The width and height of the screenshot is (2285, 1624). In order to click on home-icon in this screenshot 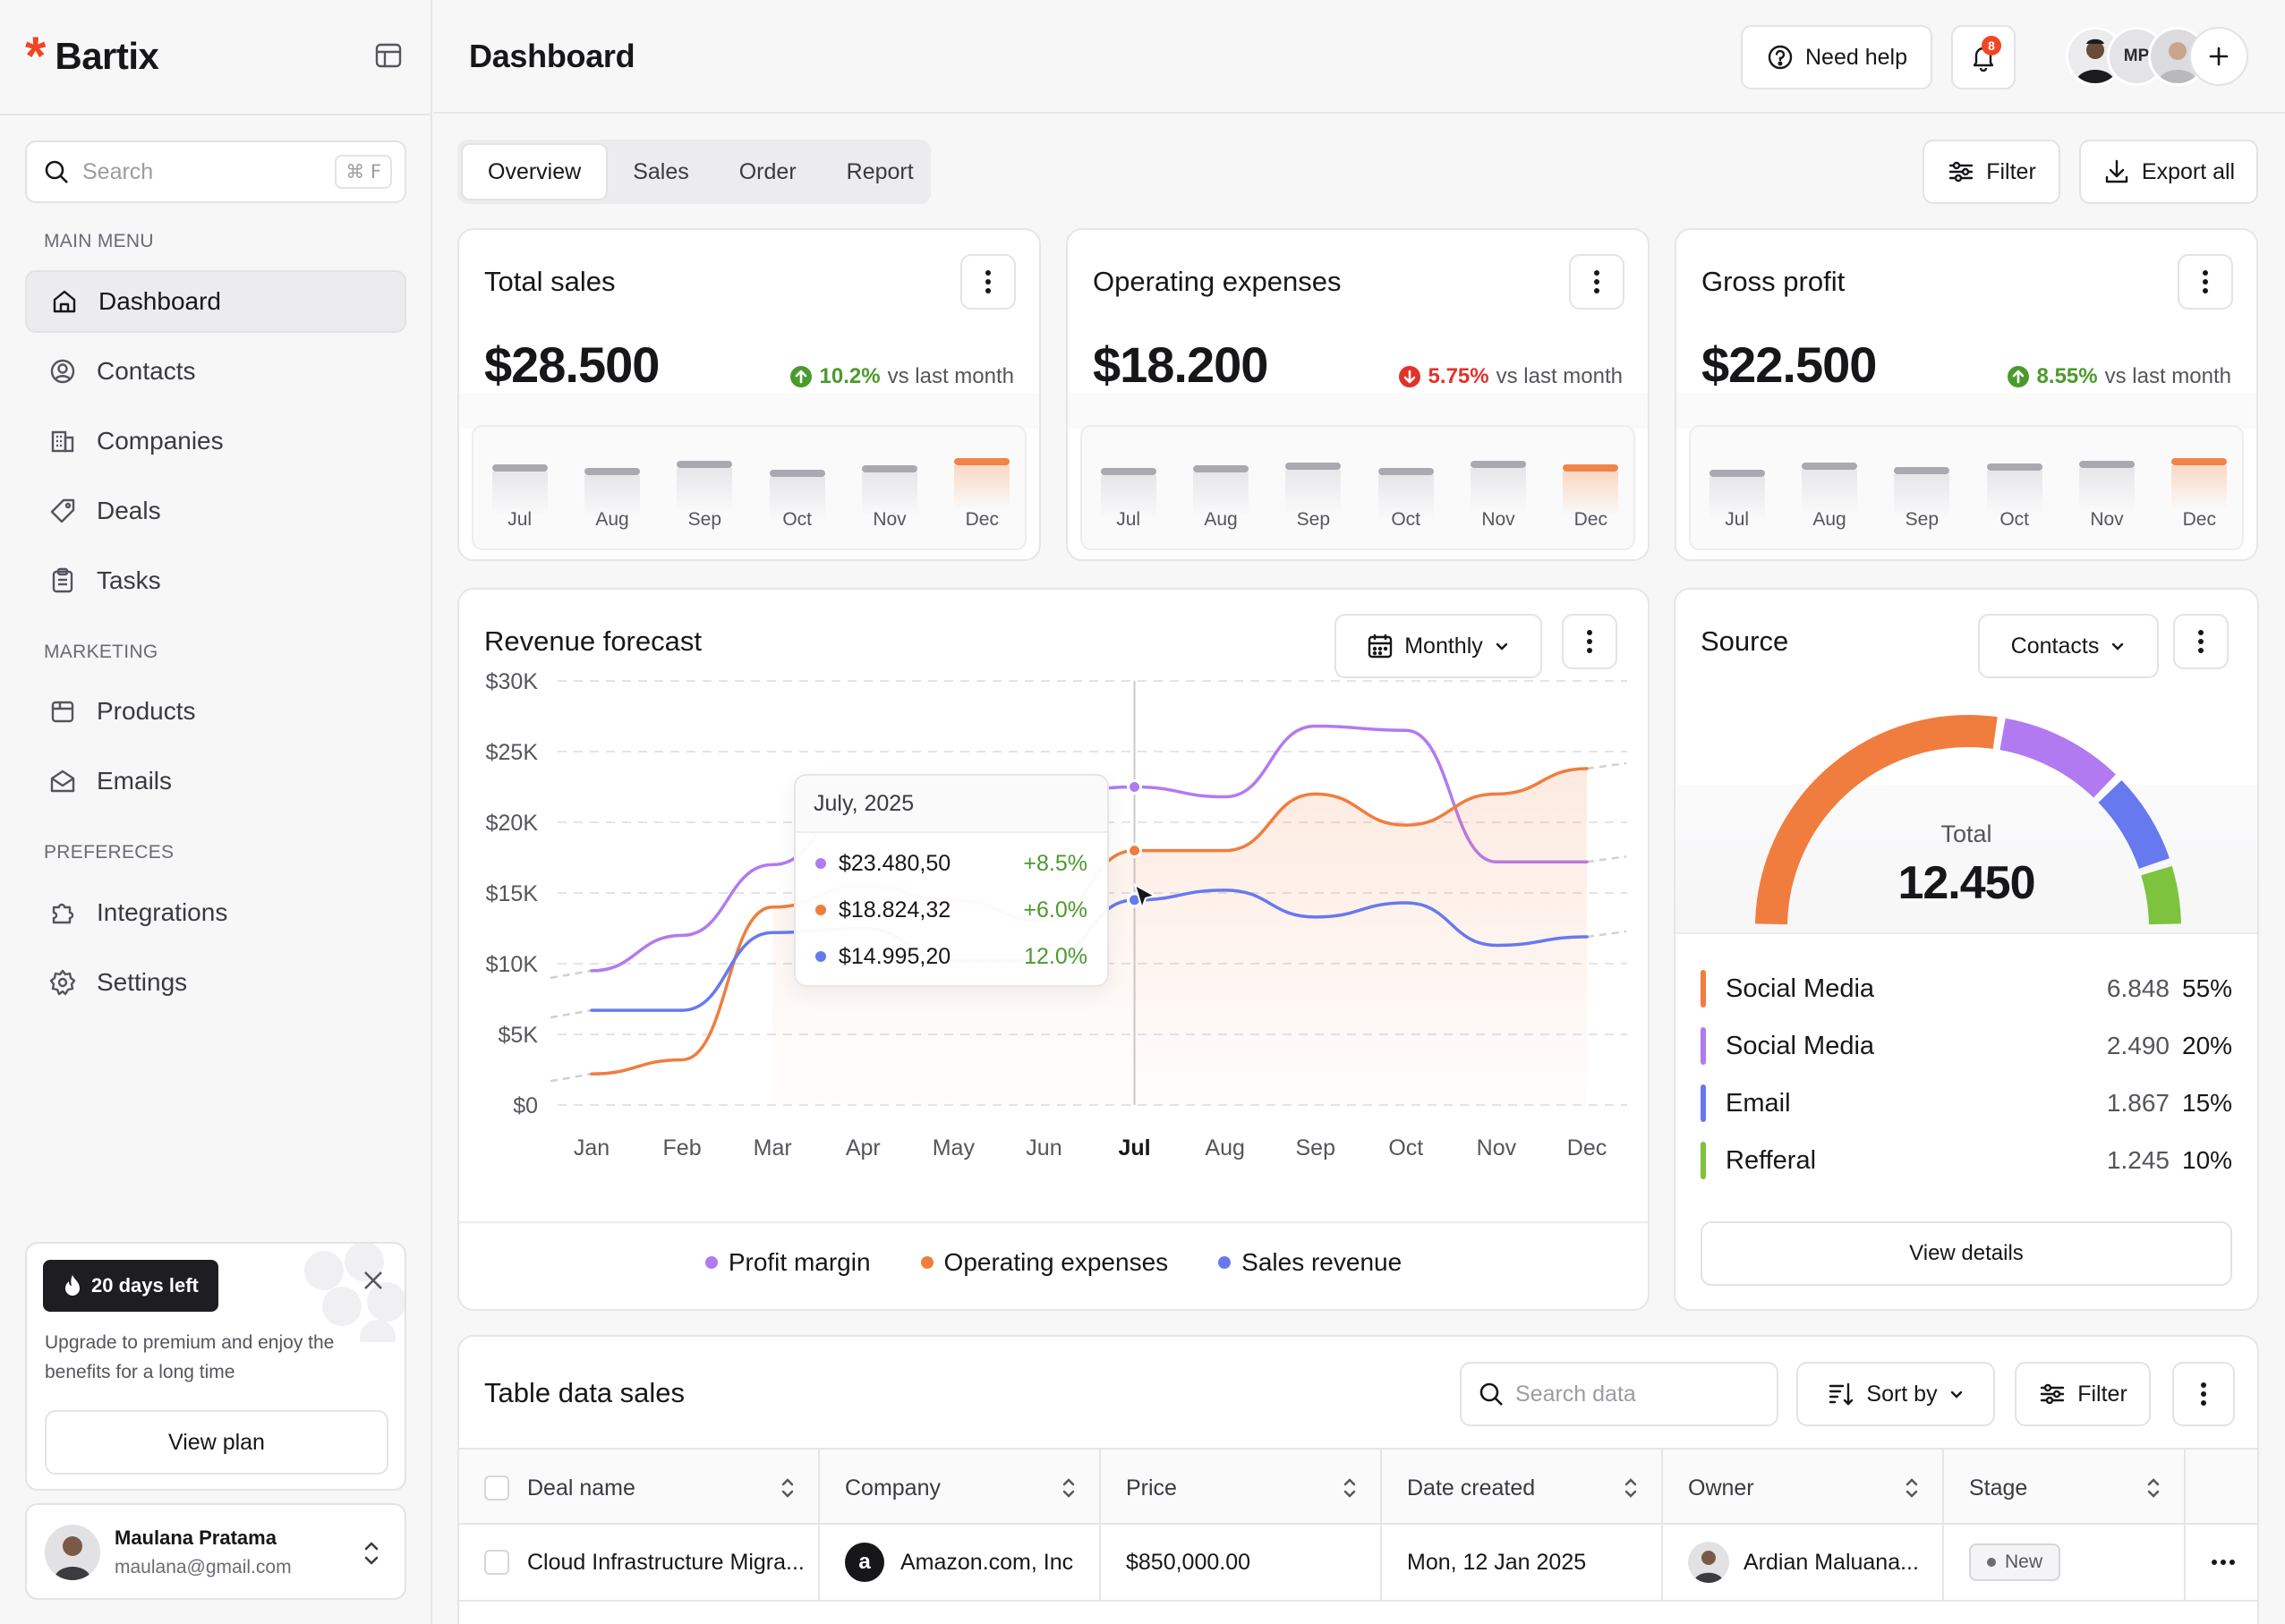, I will do `click(64, 301)`.